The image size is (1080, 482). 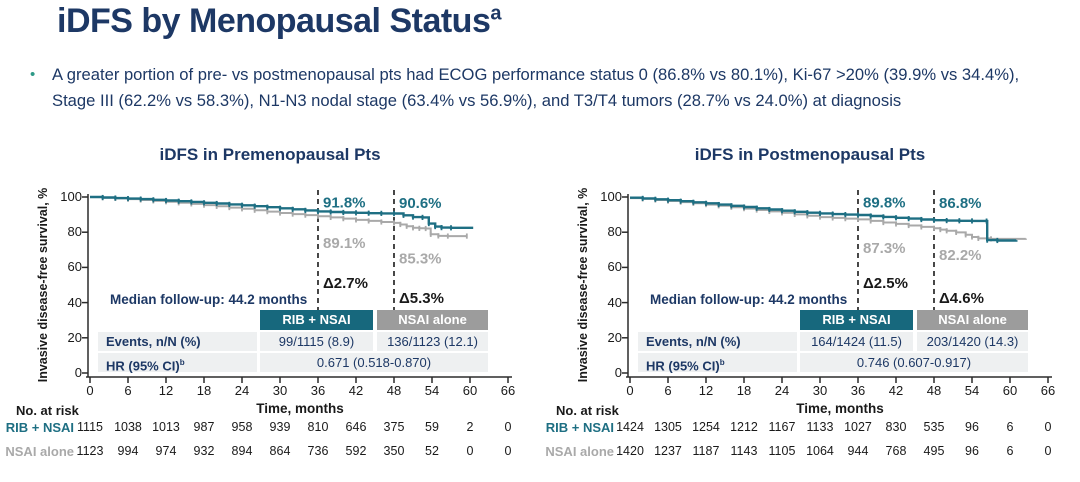 What do you see at coordinates (242, 427) in the screenshot?
I see `at-risk-count: 958` at bounding box center [242, 427].